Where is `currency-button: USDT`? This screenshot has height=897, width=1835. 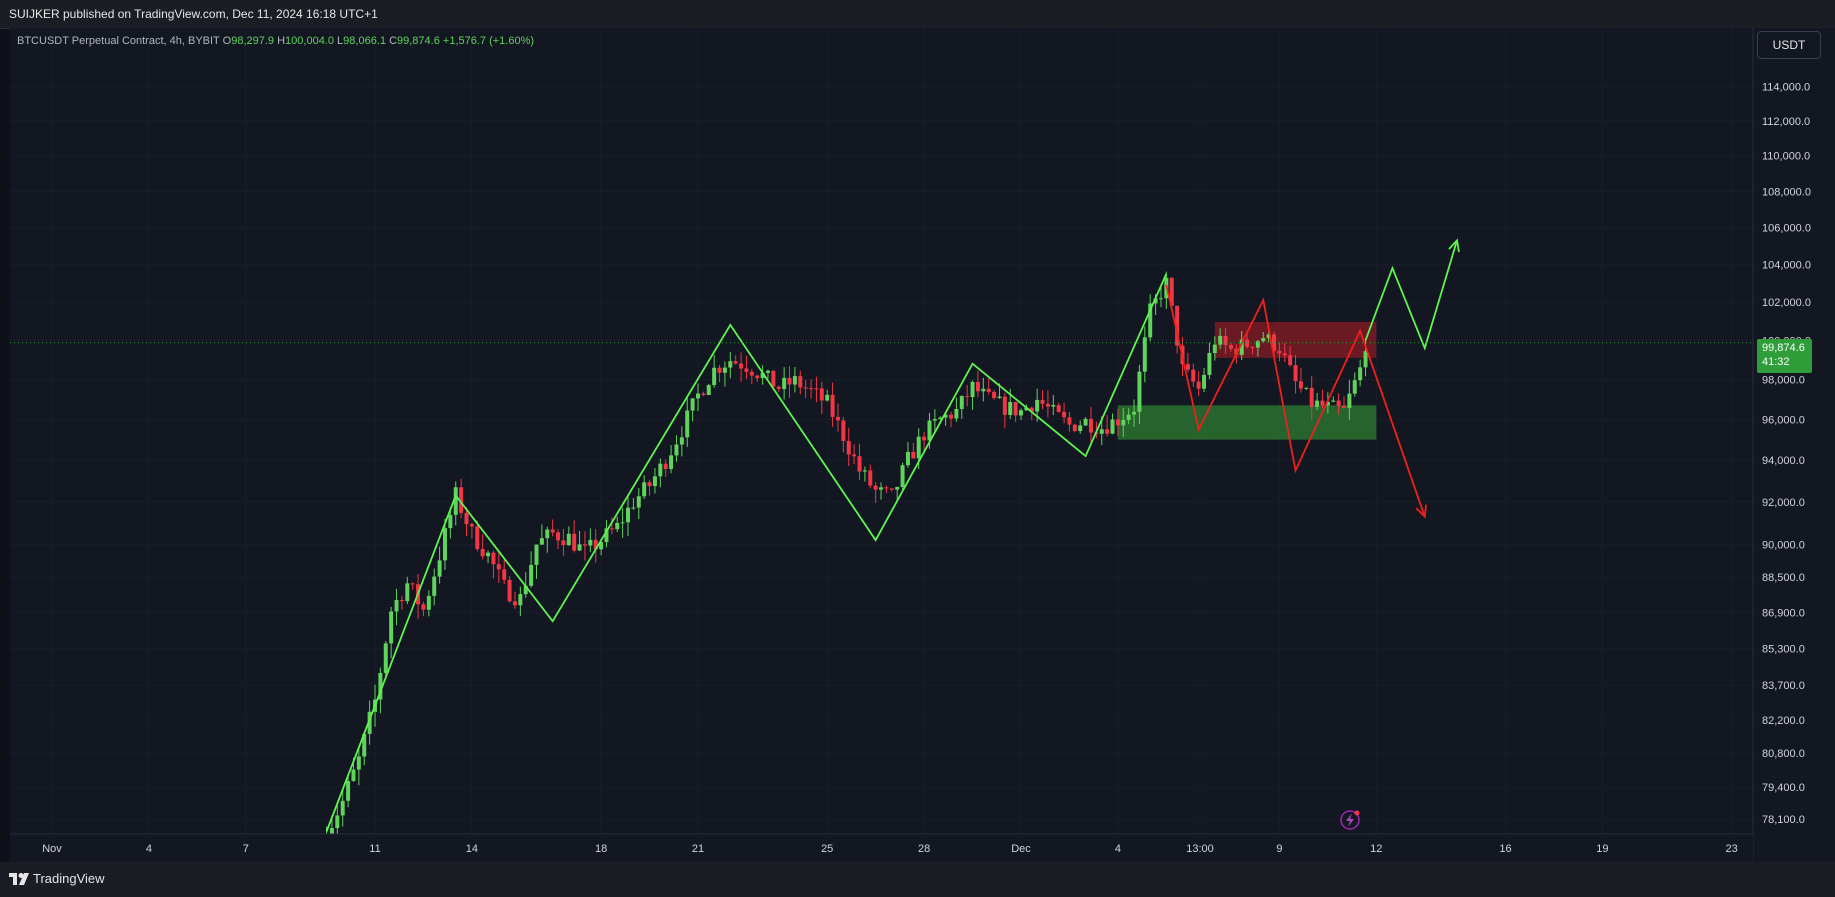 currency-button: USDT is located at coordinates (1789, 45).